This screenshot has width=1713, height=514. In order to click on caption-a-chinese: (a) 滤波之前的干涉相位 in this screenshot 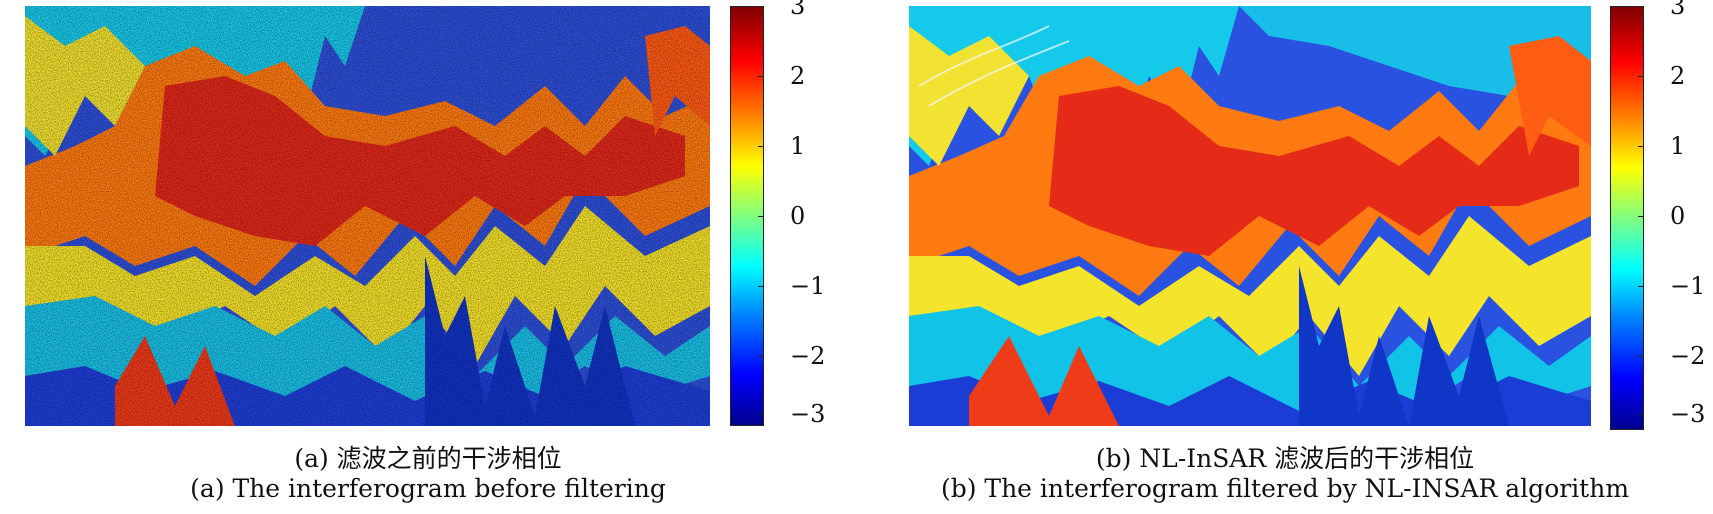, I will do `click(428, 458)`.